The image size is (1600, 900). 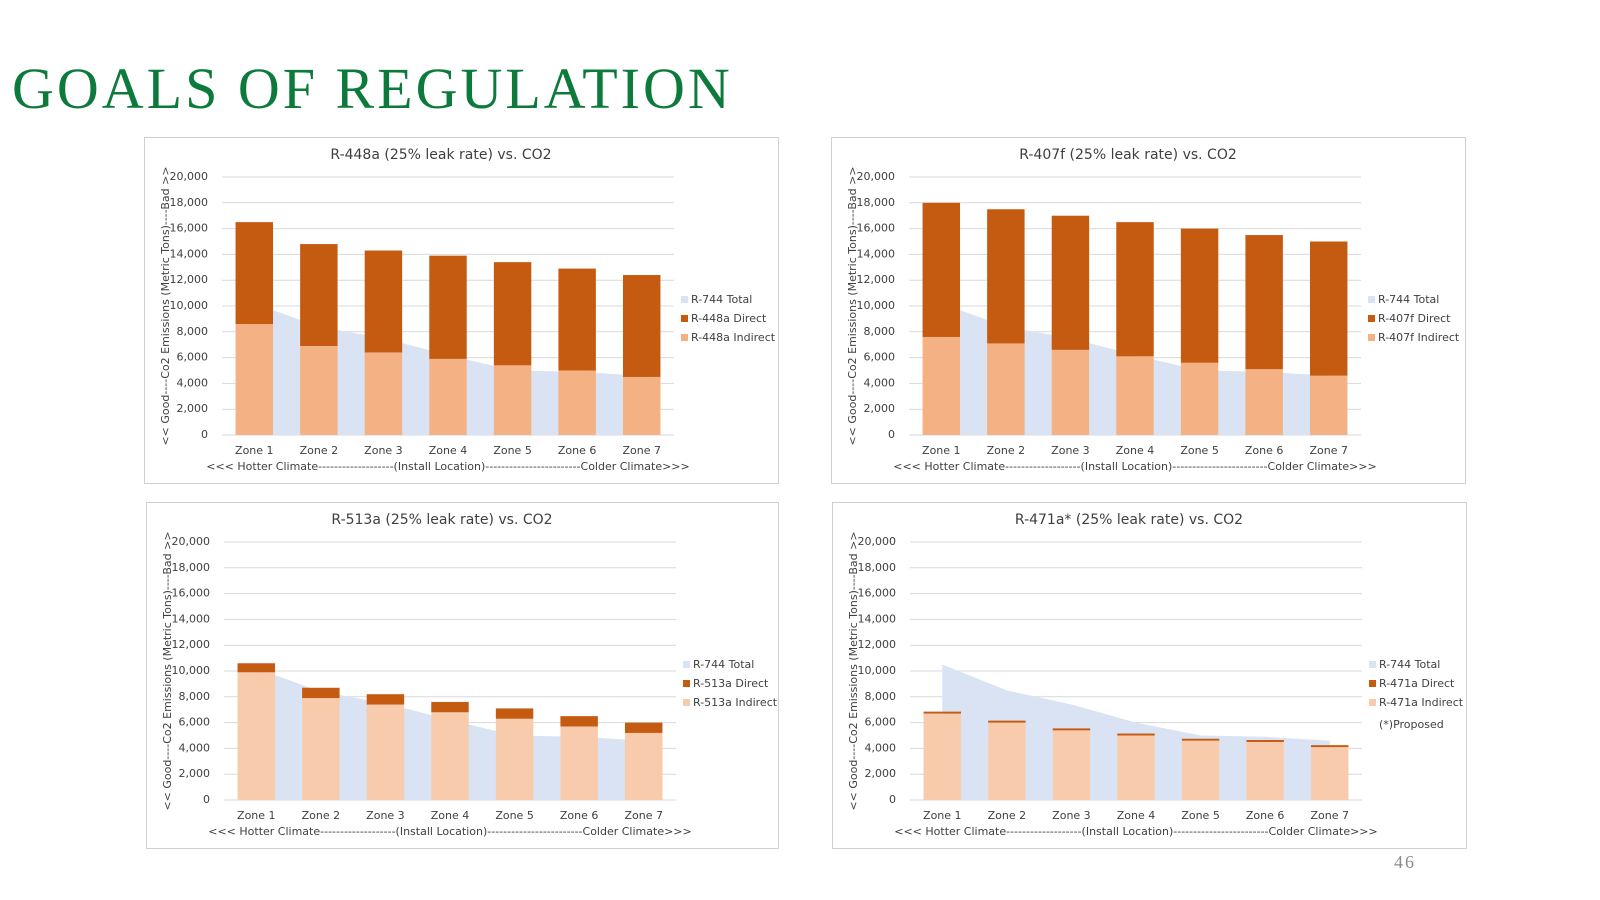 I want to click on legend-label: R-448a Direct, so click(x=729, y=318).